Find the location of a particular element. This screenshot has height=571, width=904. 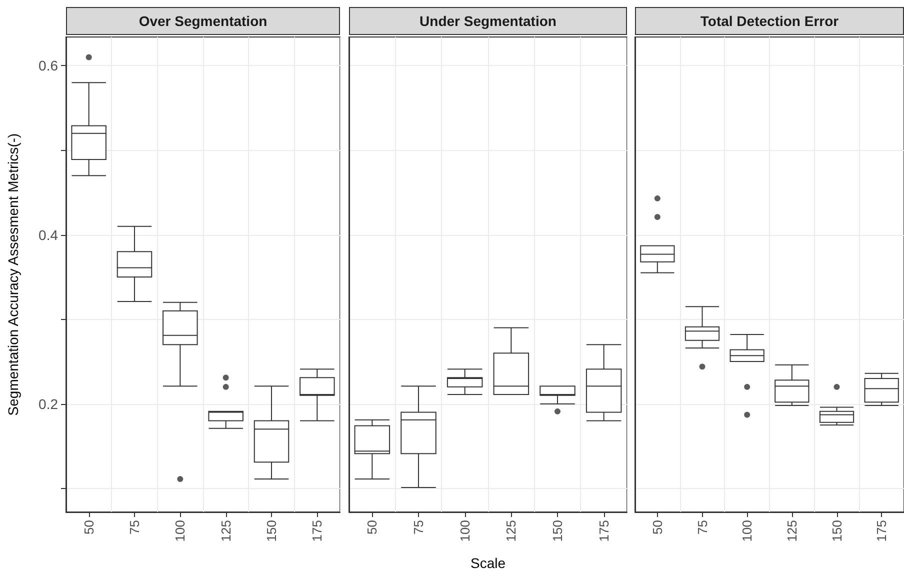

y-axis-title: Segmentation Accuracy Assesment Metrics(-) is located at coordinates (13, 274).